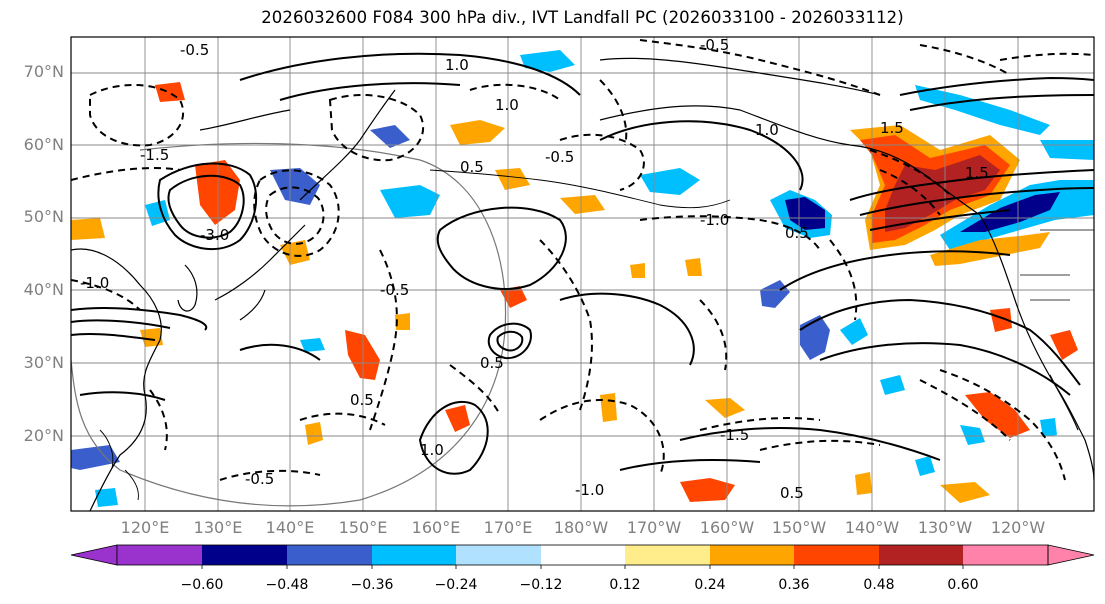 The height and width of the screenshot is (604, 1105). Describe the element at coordinates (436, 527) in the screenshot. I see `lon-label: 160°E` at that location.